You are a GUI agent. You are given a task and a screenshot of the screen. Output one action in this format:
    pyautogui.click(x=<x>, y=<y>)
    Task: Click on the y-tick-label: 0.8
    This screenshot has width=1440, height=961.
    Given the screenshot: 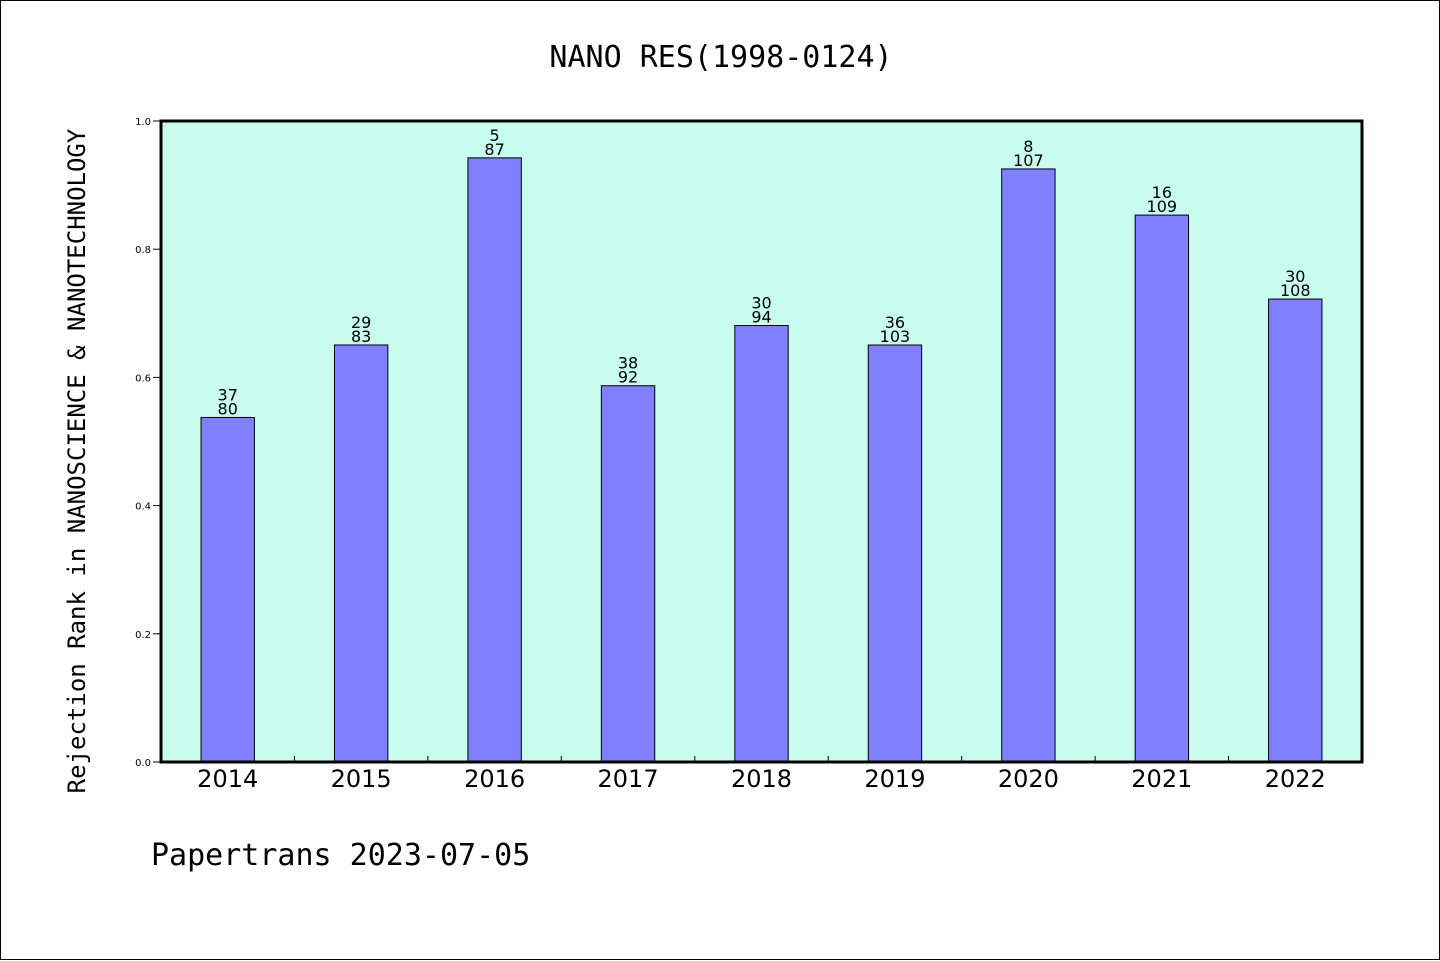 What is the action you would take?
    pyautogui.click(x=143, y=250)
    